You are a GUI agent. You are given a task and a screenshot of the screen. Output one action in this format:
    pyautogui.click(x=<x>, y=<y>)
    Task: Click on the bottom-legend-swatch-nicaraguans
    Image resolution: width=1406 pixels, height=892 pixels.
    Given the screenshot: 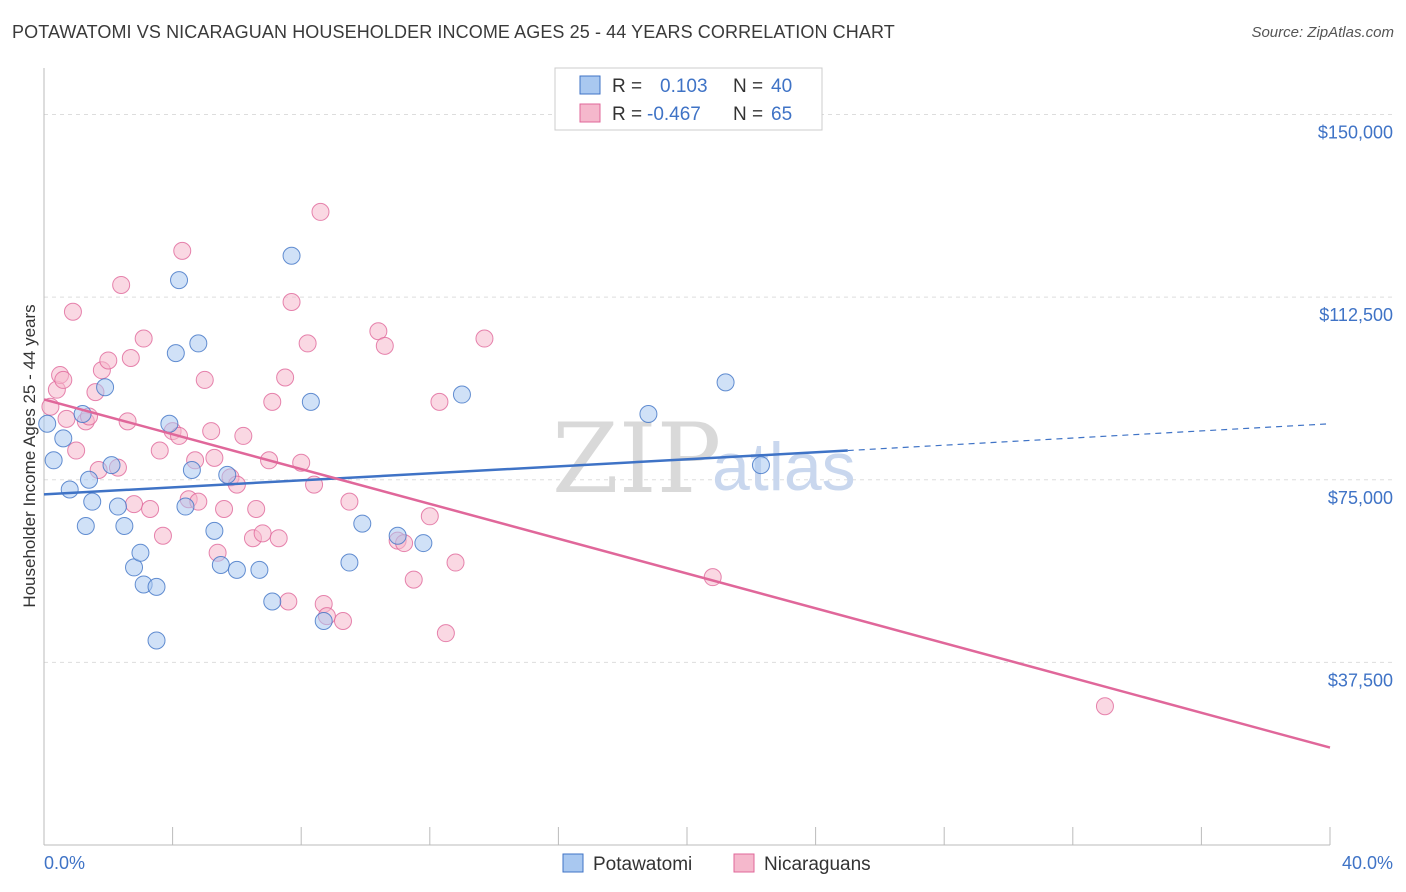 What is the action you would take?
    pyautogui.click(x=744, y=863)
    